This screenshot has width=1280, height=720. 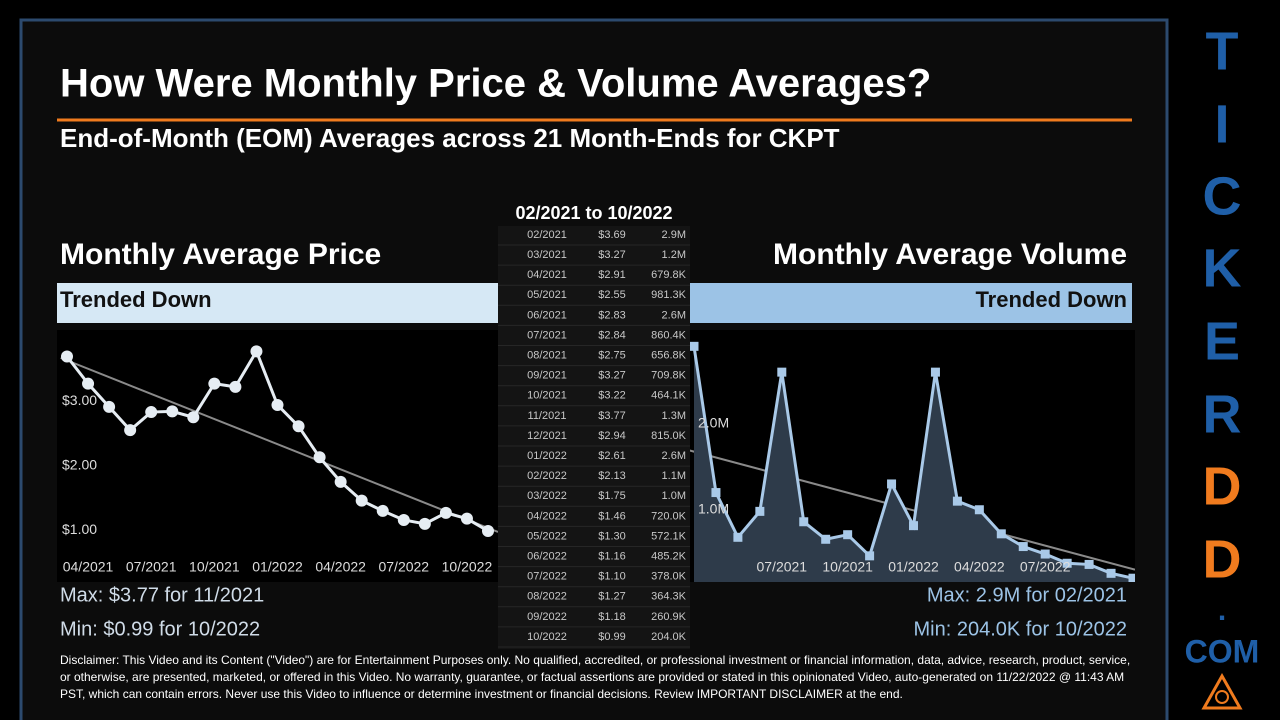 I want to click on y-tick-label: $3.00, so click(x=79, y=400).